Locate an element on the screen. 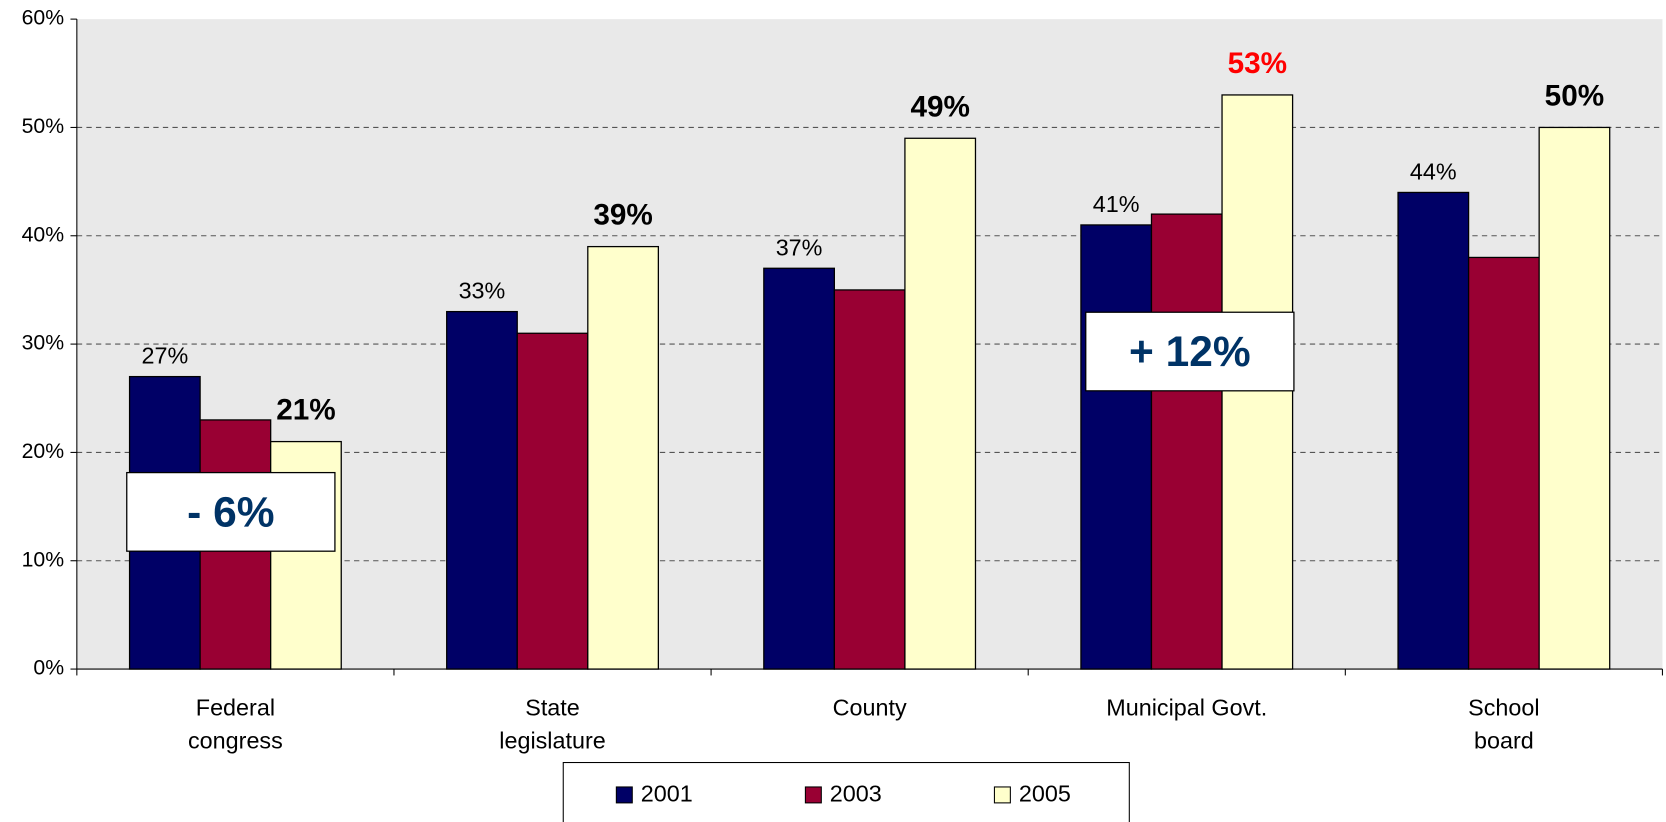 This screenshot has height=822, width=1666. x-tick-label-line: congress is located at coordinates (235, 741).